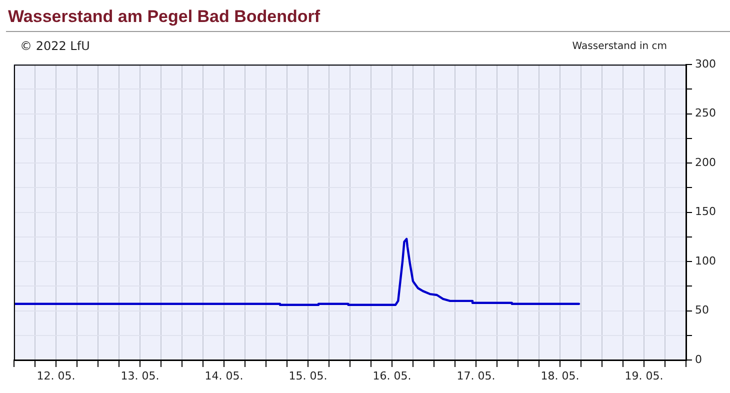 The height and width of the screenshot is (393, 730). Describe the element at coordinates (224, 375) in the screenshot. I see `x-tick-label: 14. 05.` at that location.